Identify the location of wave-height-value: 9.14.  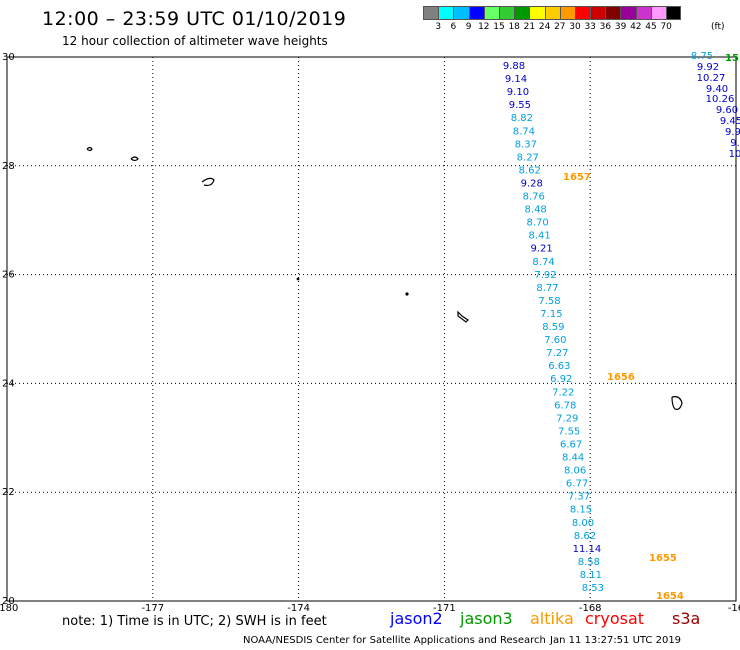
(516, 79).